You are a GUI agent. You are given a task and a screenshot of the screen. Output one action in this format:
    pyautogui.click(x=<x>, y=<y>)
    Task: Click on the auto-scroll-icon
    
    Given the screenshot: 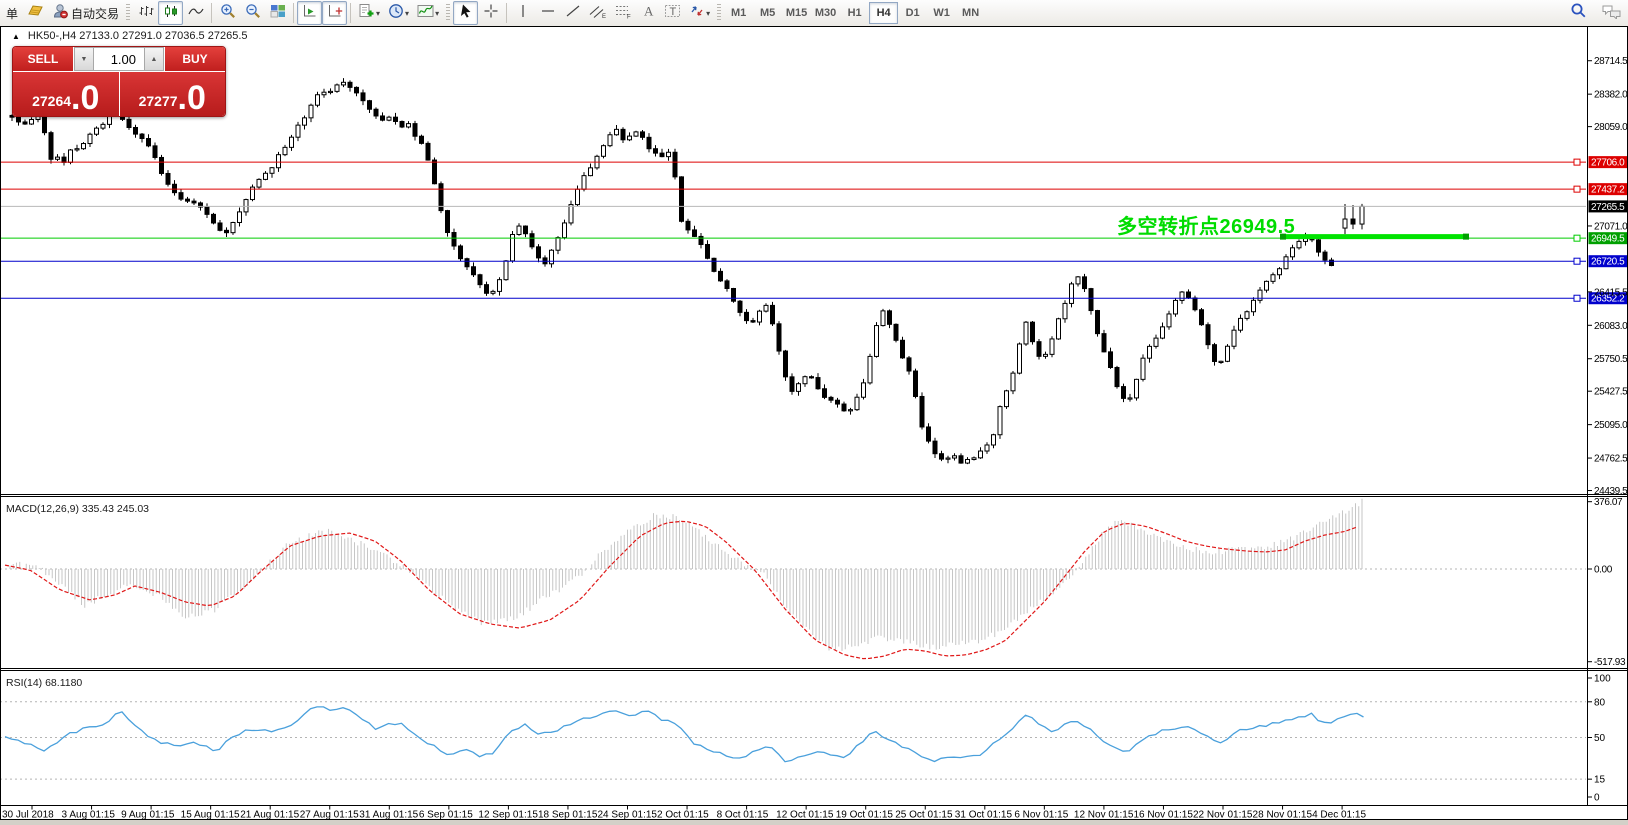 What is the action you would take?
    pyautogui.click(x=310, y=13)
    